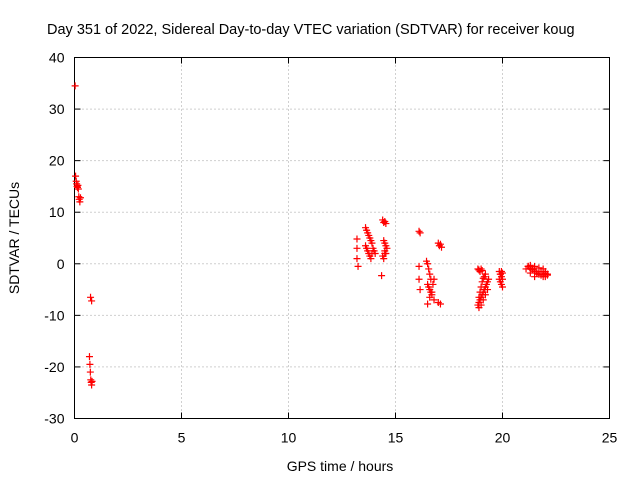  What do you see at coordinates (57, 58) in the screenshot?
I see `y-tick-label: 40` at bounding box center [57, 58].